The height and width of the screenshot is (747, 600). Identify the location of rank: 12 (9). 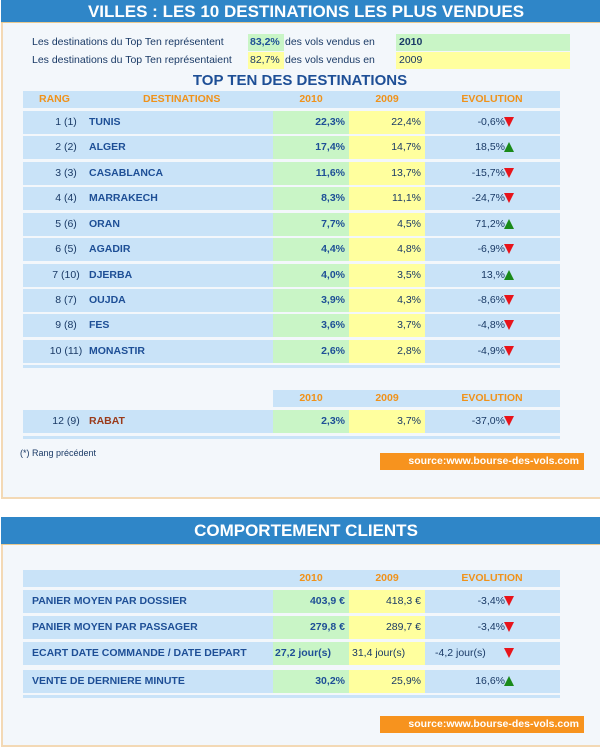
(66, 421).